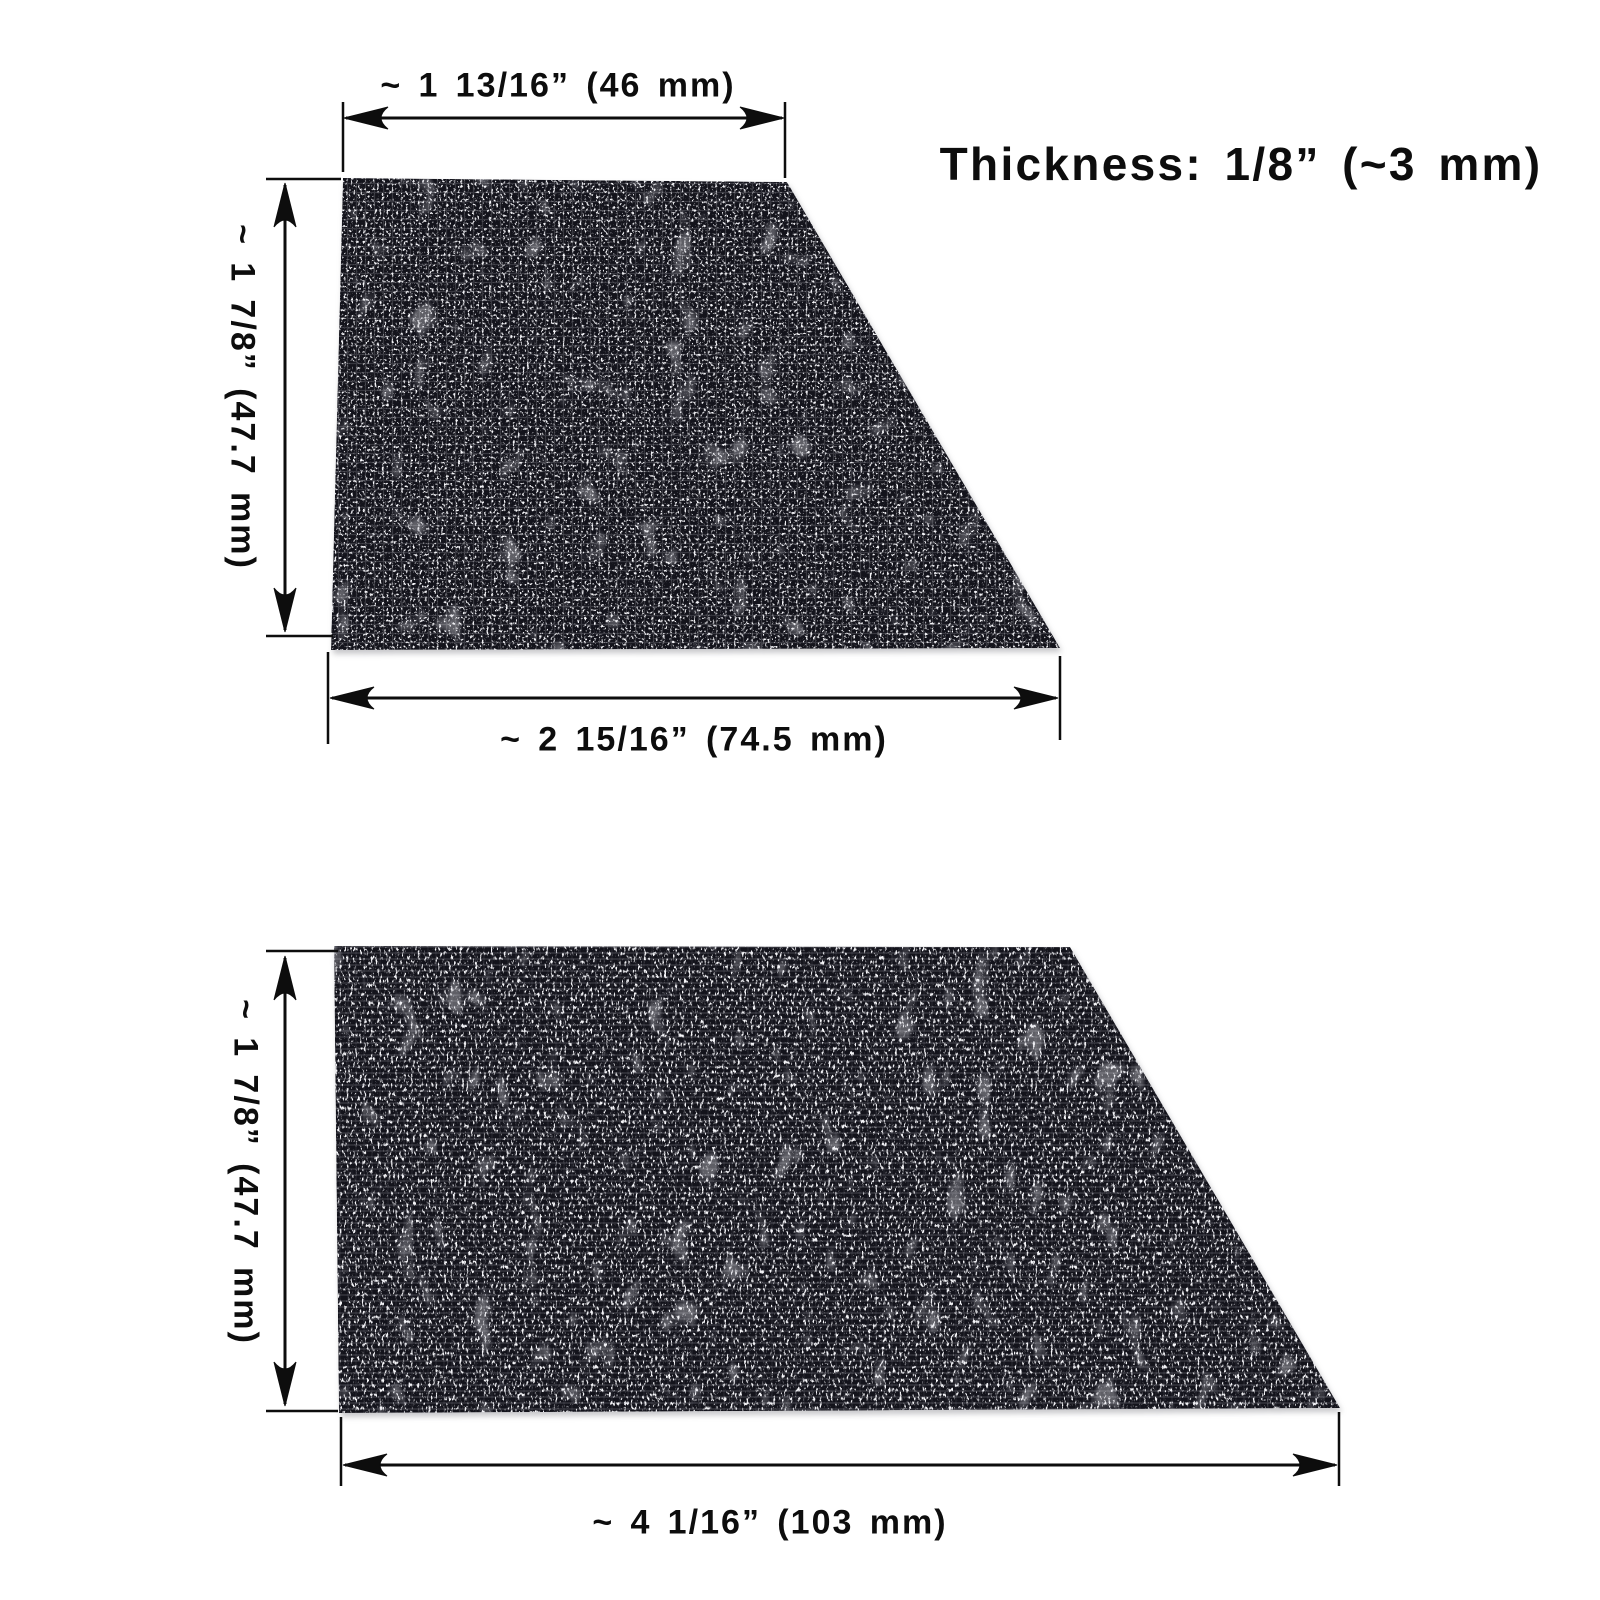 Image resolution: width=1600 pixels, height=1600 pixels. I want to click on small-pad-weave-layer, so click(695, 414).